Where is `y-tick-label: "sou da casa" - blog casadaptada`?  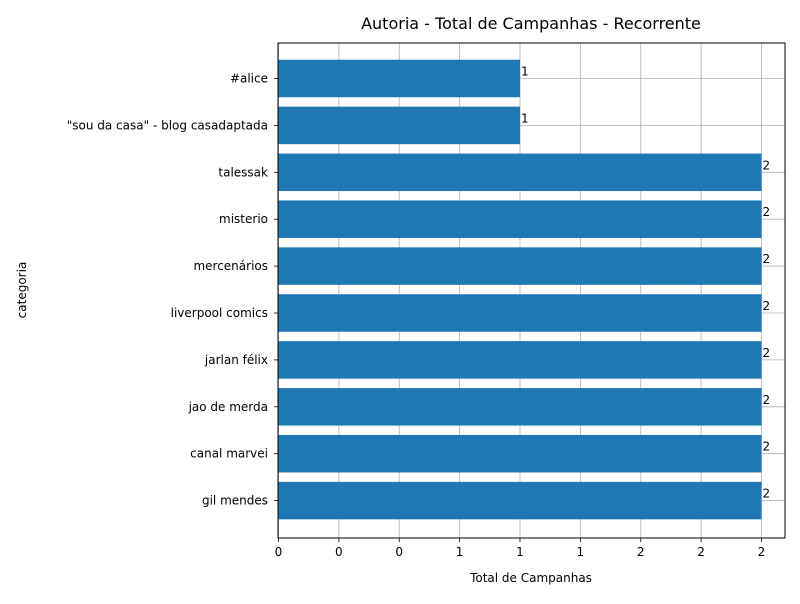 y-tick-label: "sou da casa" - blog casadaptada is located at coordinates (167, 125).